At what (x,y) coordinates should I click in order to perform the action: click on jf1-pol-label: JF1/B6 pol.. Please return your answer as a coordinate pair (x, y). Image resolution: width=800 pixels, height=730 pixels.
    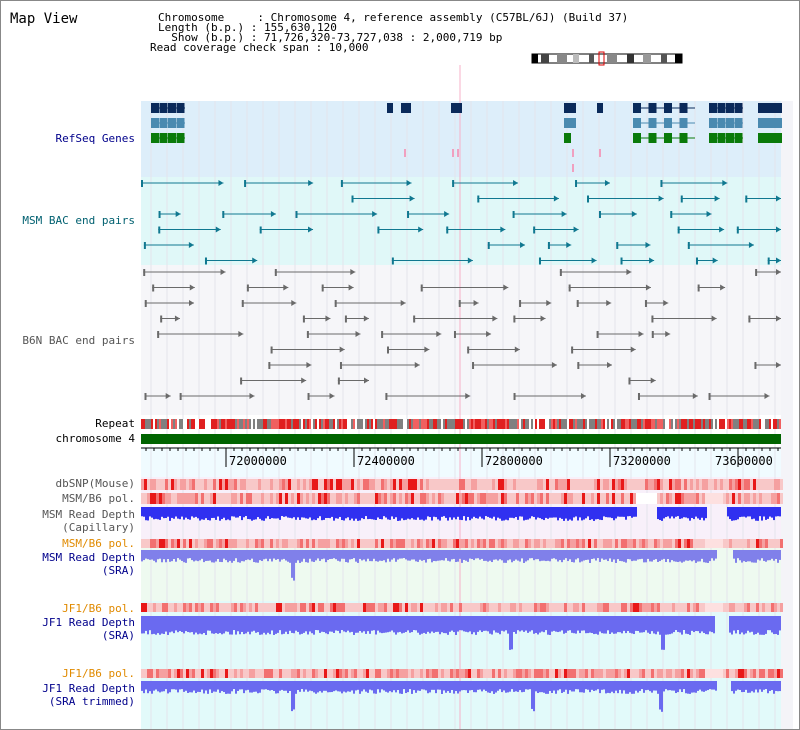
    Looking at the image, I should click on (98, 608).